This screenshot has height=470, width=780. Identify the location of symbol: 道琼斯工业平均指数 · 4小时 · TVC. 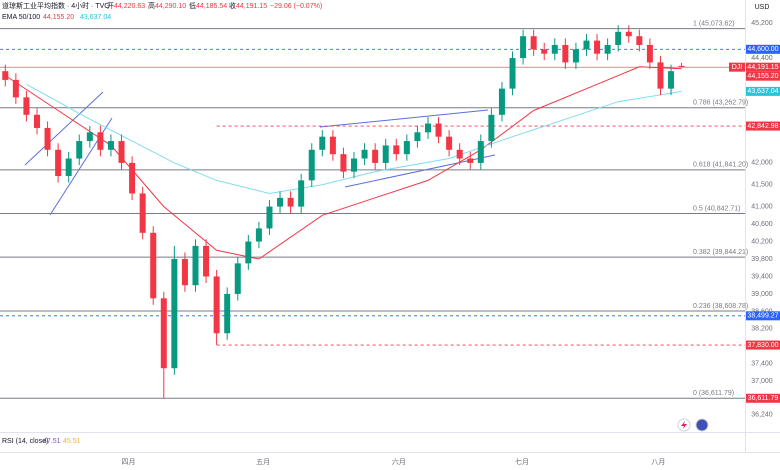
(55, 5).